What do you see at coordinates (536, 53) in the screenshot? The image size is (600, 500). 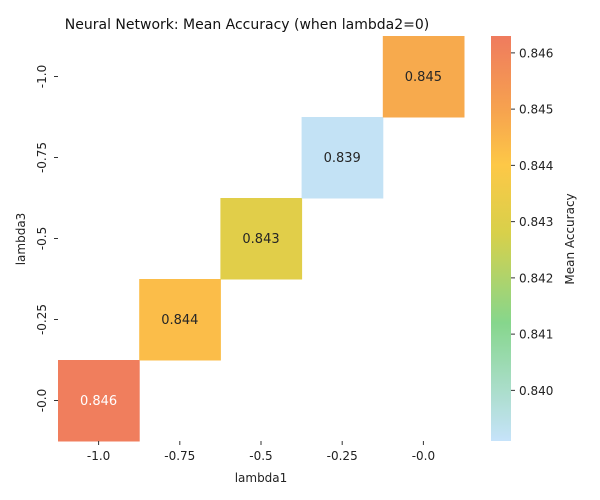 I see `colorbar-tick-label: 0.846` at bounding box center [536, 53].